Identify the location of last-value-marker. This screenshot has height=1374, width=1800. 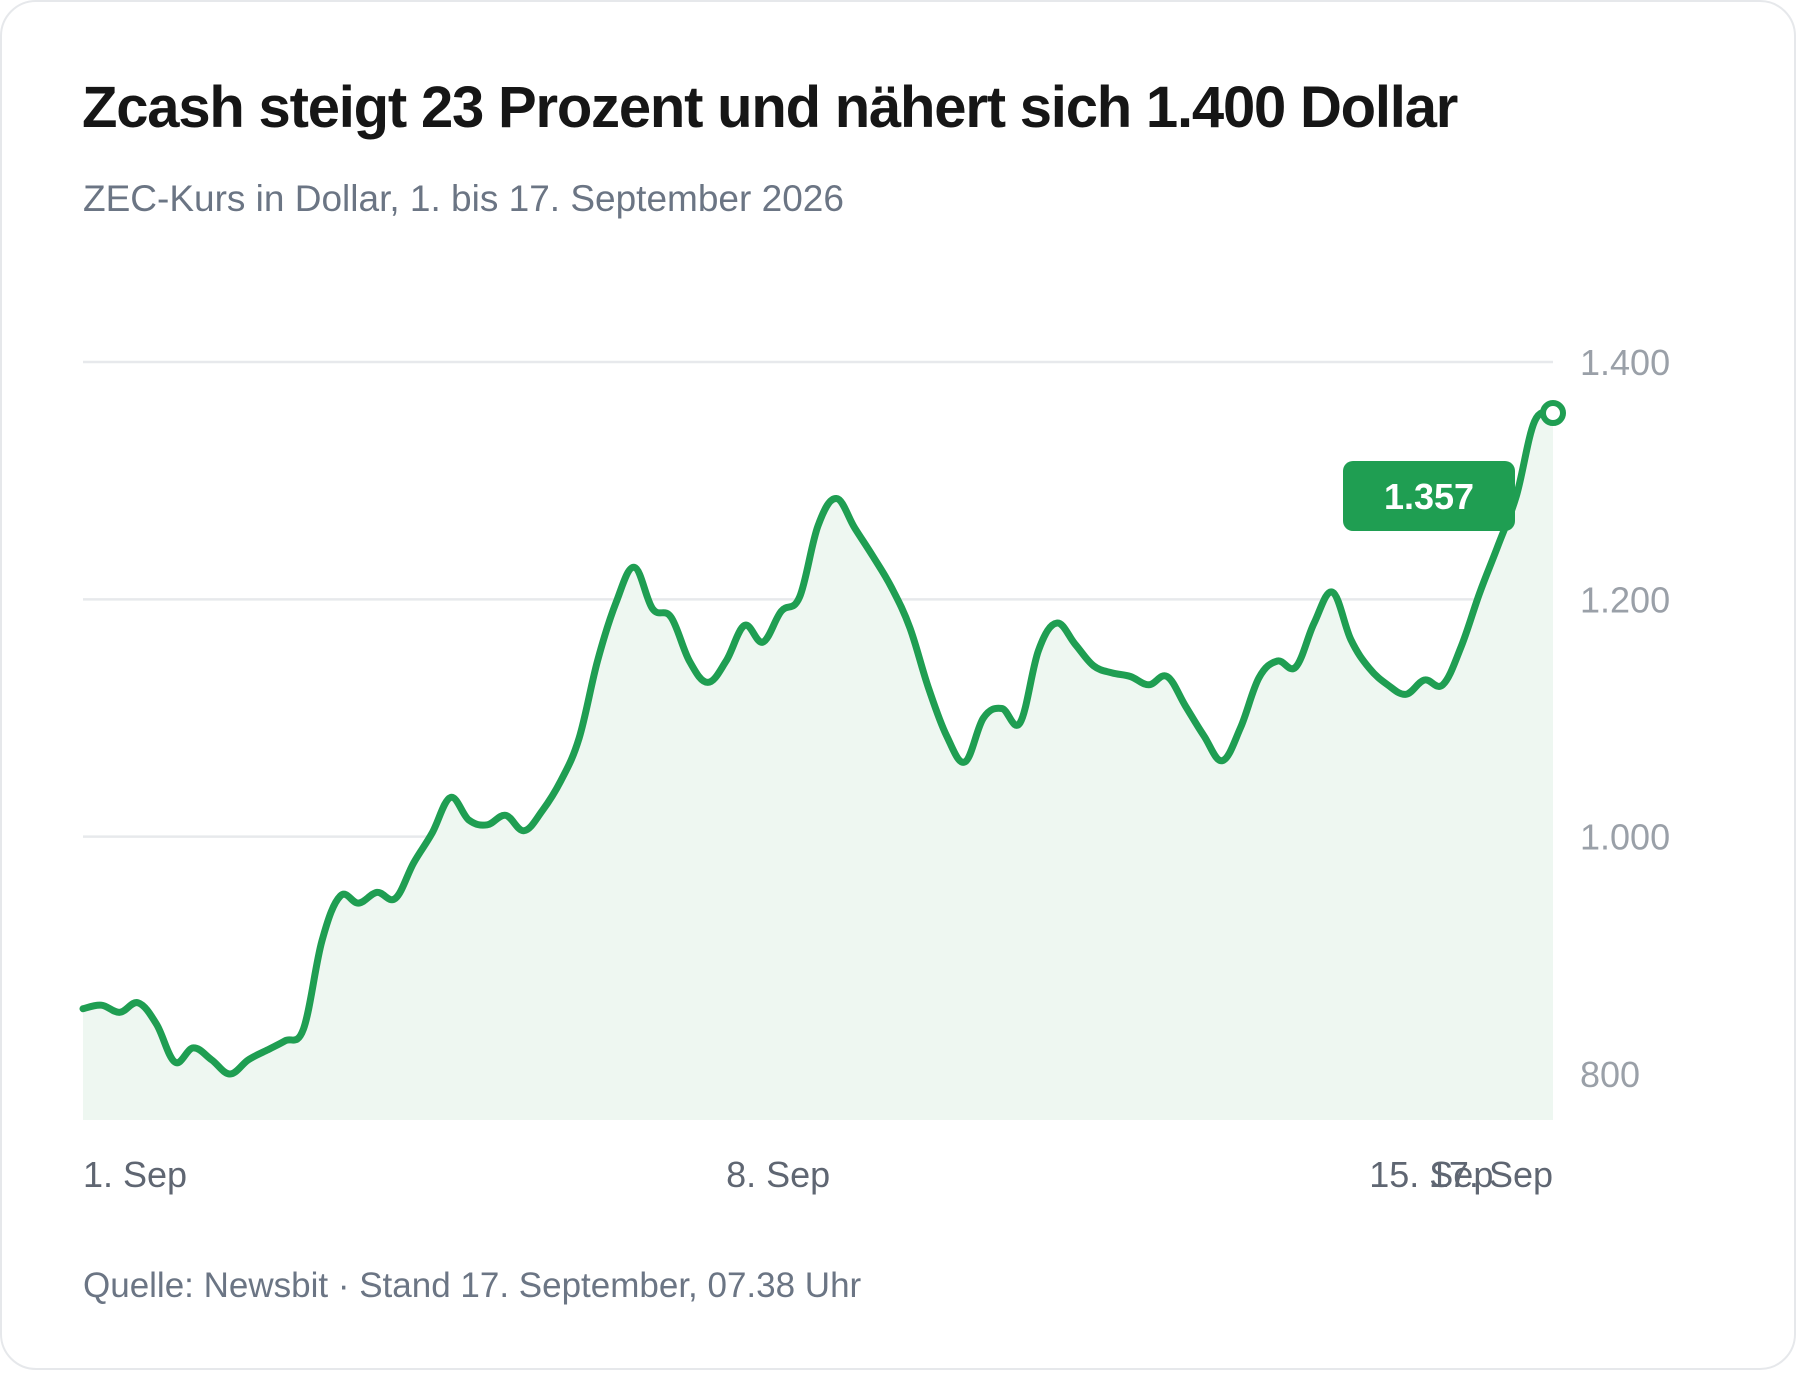
(1553, 413).